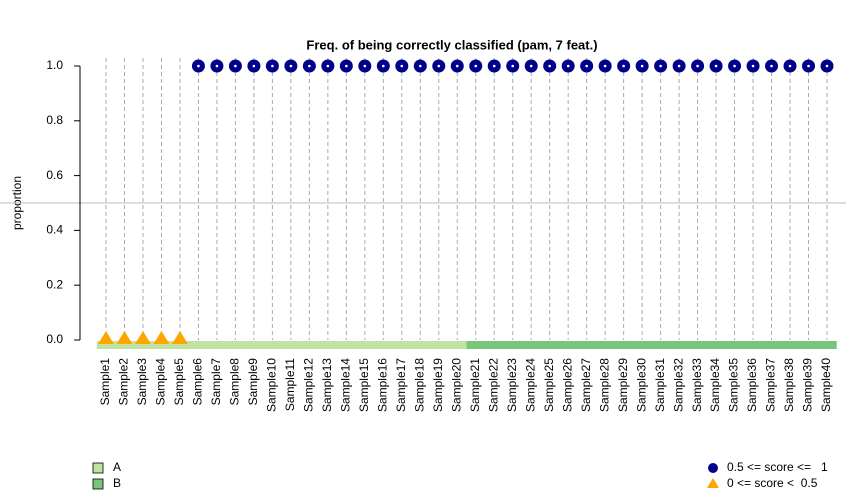  What do you see at coordinates (346, 385) in the screenshot?
I see `x-tick-label: Sample14` at bounding box center [346, 385].